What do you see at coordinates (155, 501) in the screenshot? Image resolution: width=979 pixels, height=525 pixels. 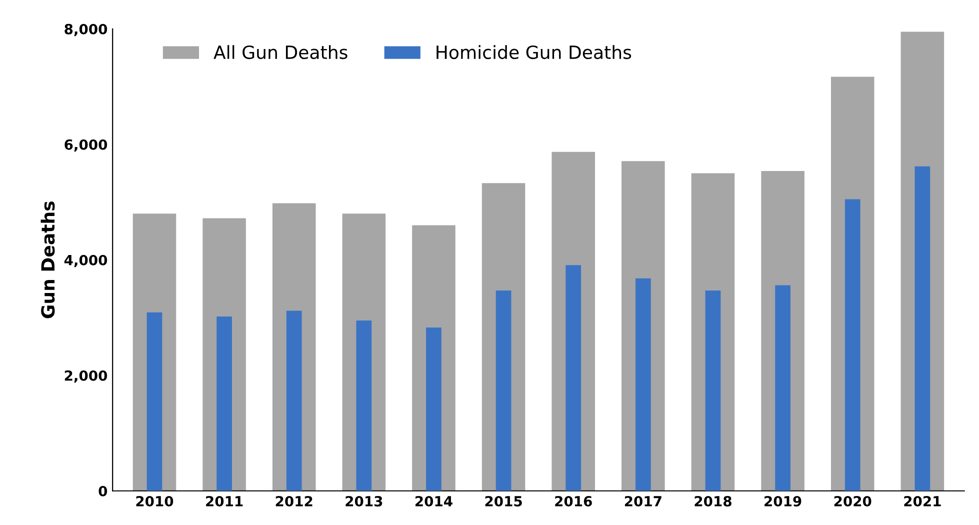 I see `x-tick-label: 2010` at bounding box center [155, 501].